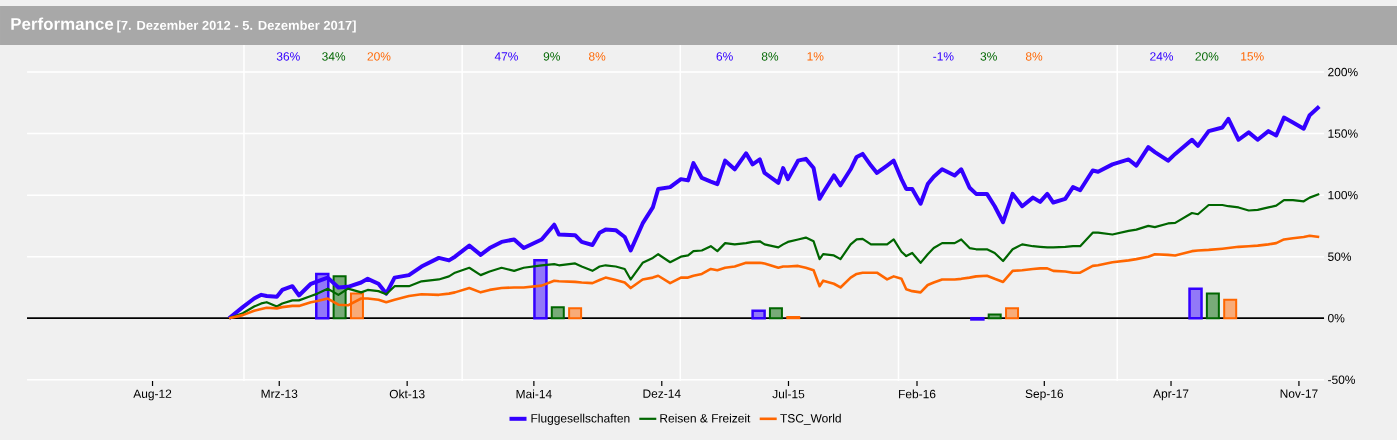  I want to click on x-tick-label: Nov-17, so click(1299, 393).